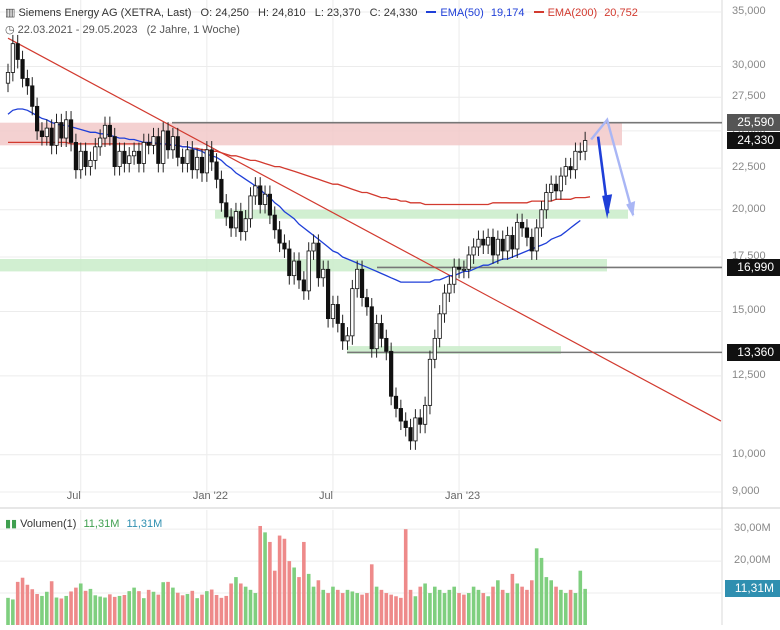 The image size is (780, 630). What do you see at coordinates (752, 528) in the screenshot?
I see `volume-tick-label: 30,00M` at bounding box center [752, 528].